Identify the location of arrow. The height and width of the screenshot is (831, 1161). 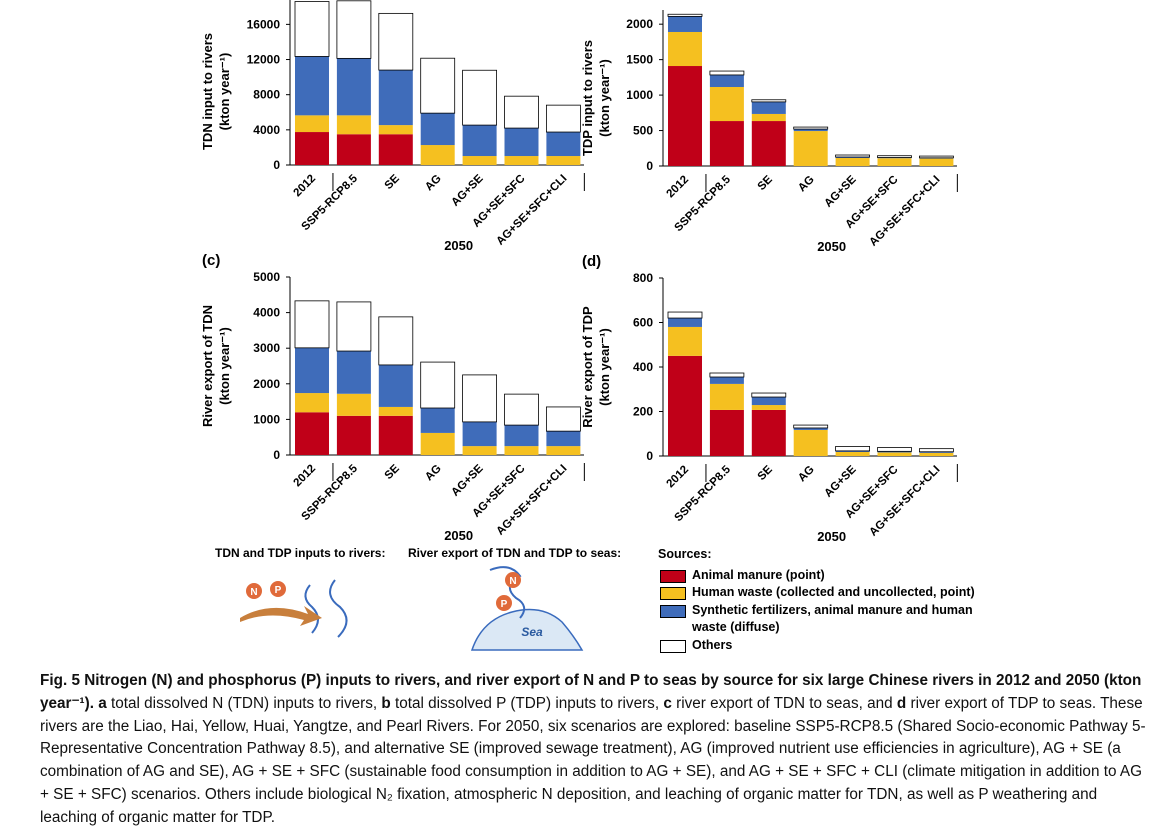
(281, 616).